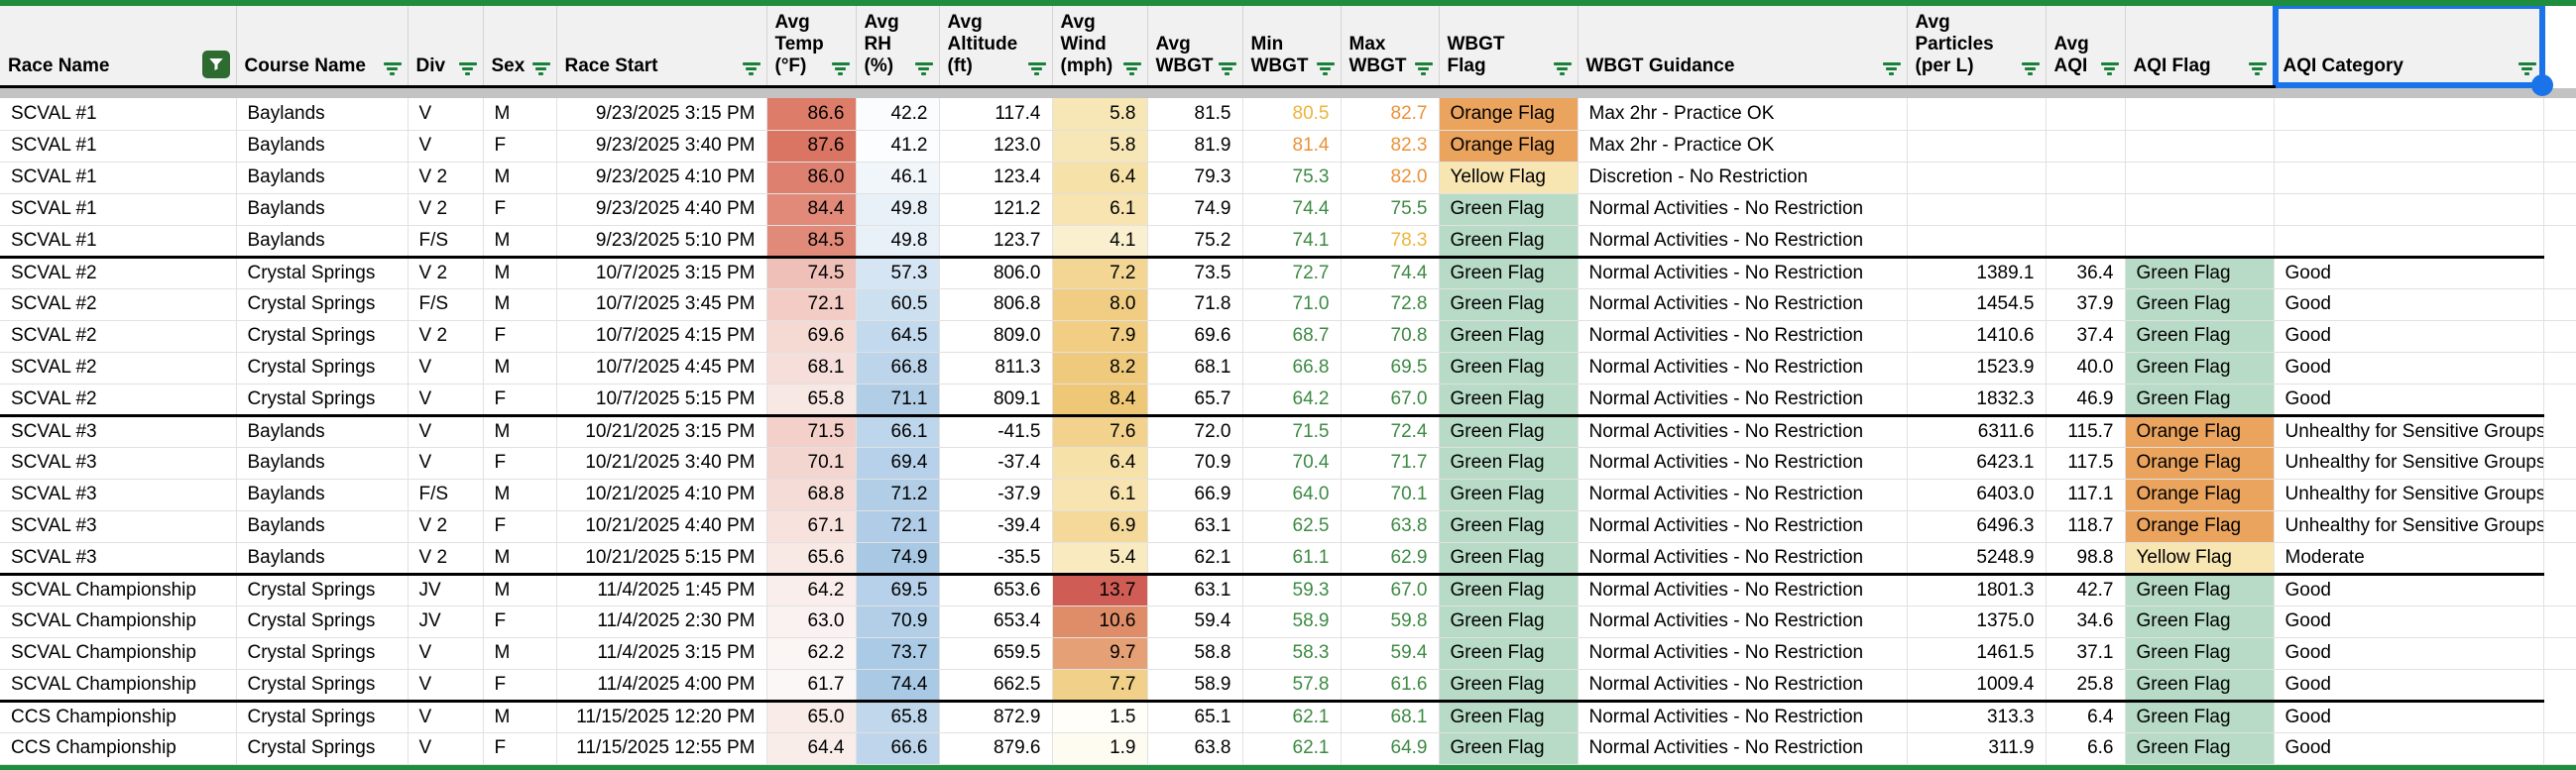 The width and height of the screenshot is (2576, 770). What do you see at coordinates (996, 526) in the screenshot?
I see `cell-alt: -39.4` at bounding box center [996, 526].